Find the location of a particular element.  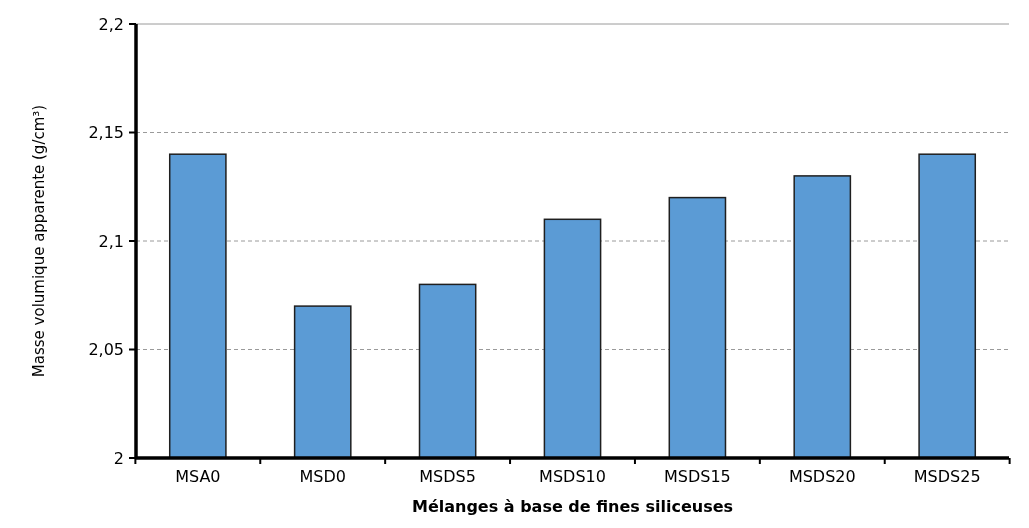

x-tick-label: MSDS25 is located at coordinates (947, 476).